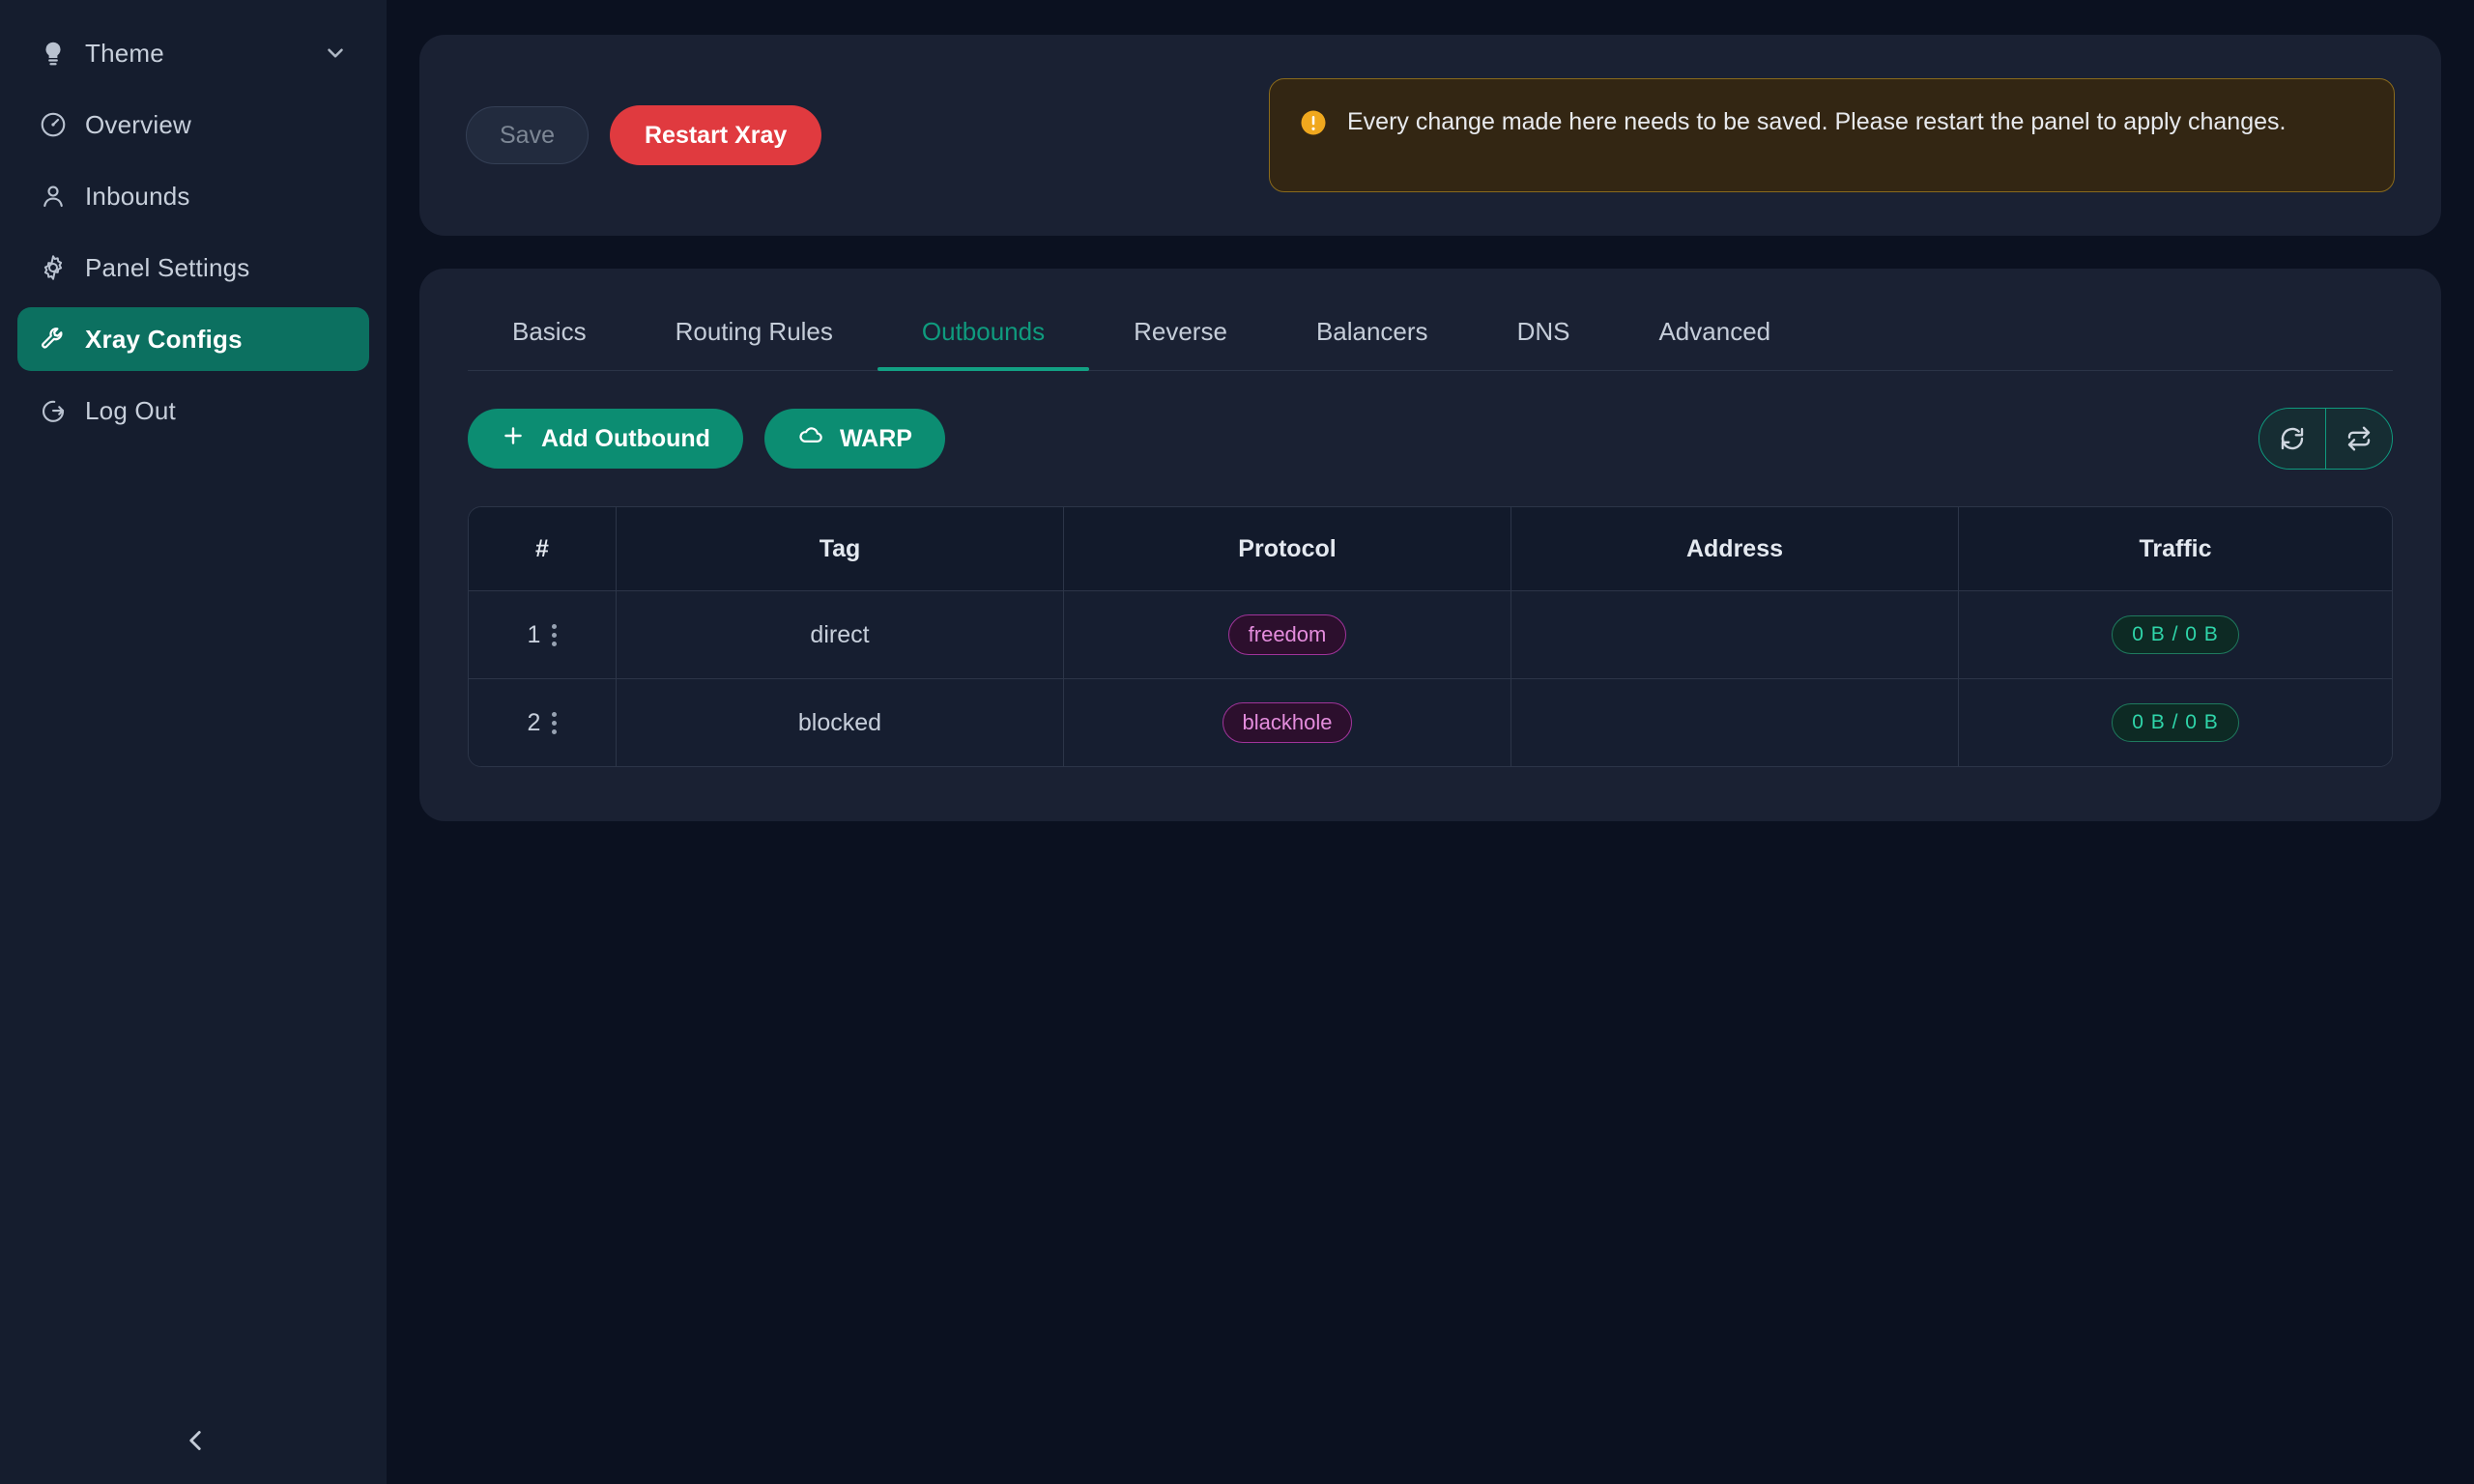 The width and height of the screenshot is (2474, 1484). I want to click on outbound-actions: Add Outbound WARP, so click(1431, 439).